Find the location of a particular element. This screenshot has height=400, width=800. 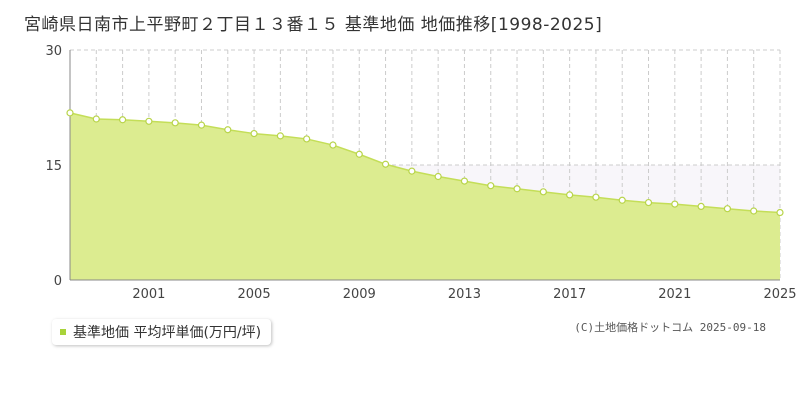

legend: 基準地価 平均坪単価(万円/坪) is located at coordinates (162, 332).